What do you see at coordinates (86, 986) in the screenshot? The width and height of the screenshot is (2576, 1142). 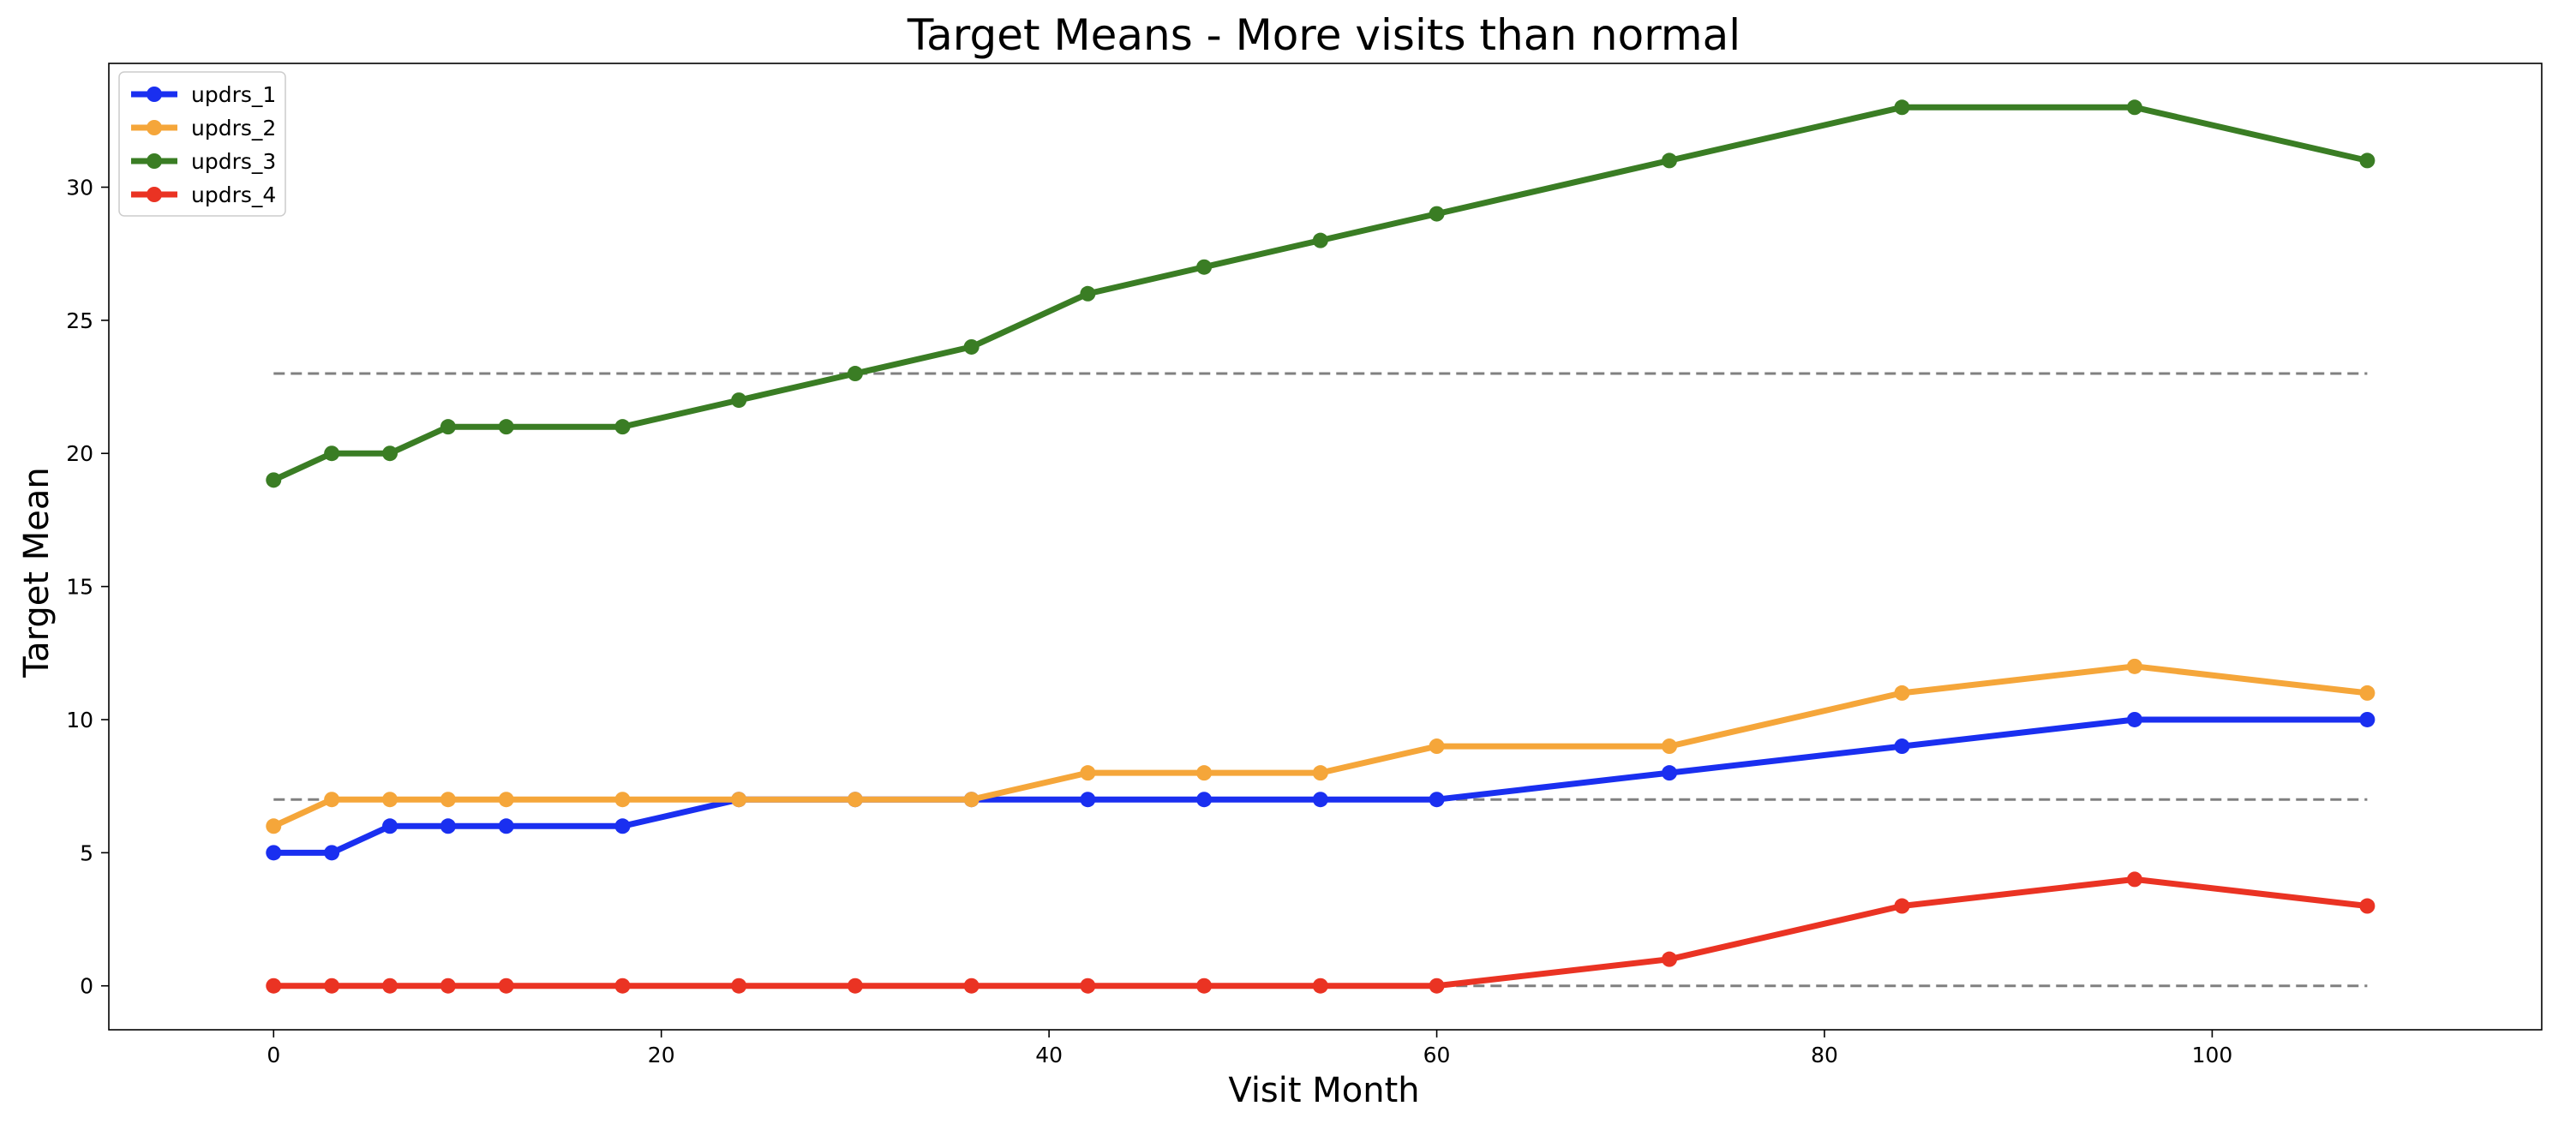 I see `y-tick-label: 0` at bounding box center [86, 986].